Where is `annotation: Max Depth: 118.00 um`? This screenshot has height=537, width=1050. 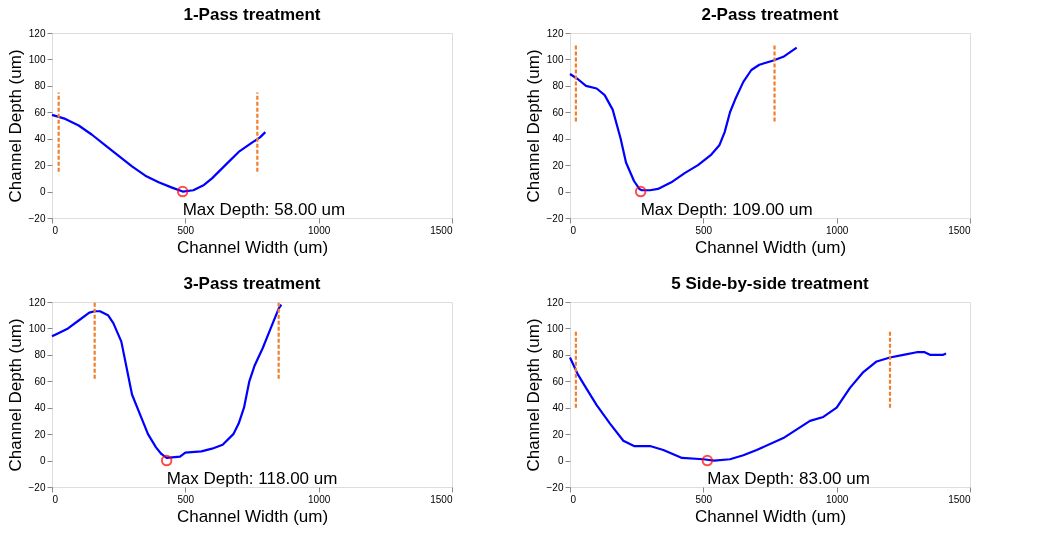
annotation: Max Depth: 118.00 um is located at coordinates (252, 478).